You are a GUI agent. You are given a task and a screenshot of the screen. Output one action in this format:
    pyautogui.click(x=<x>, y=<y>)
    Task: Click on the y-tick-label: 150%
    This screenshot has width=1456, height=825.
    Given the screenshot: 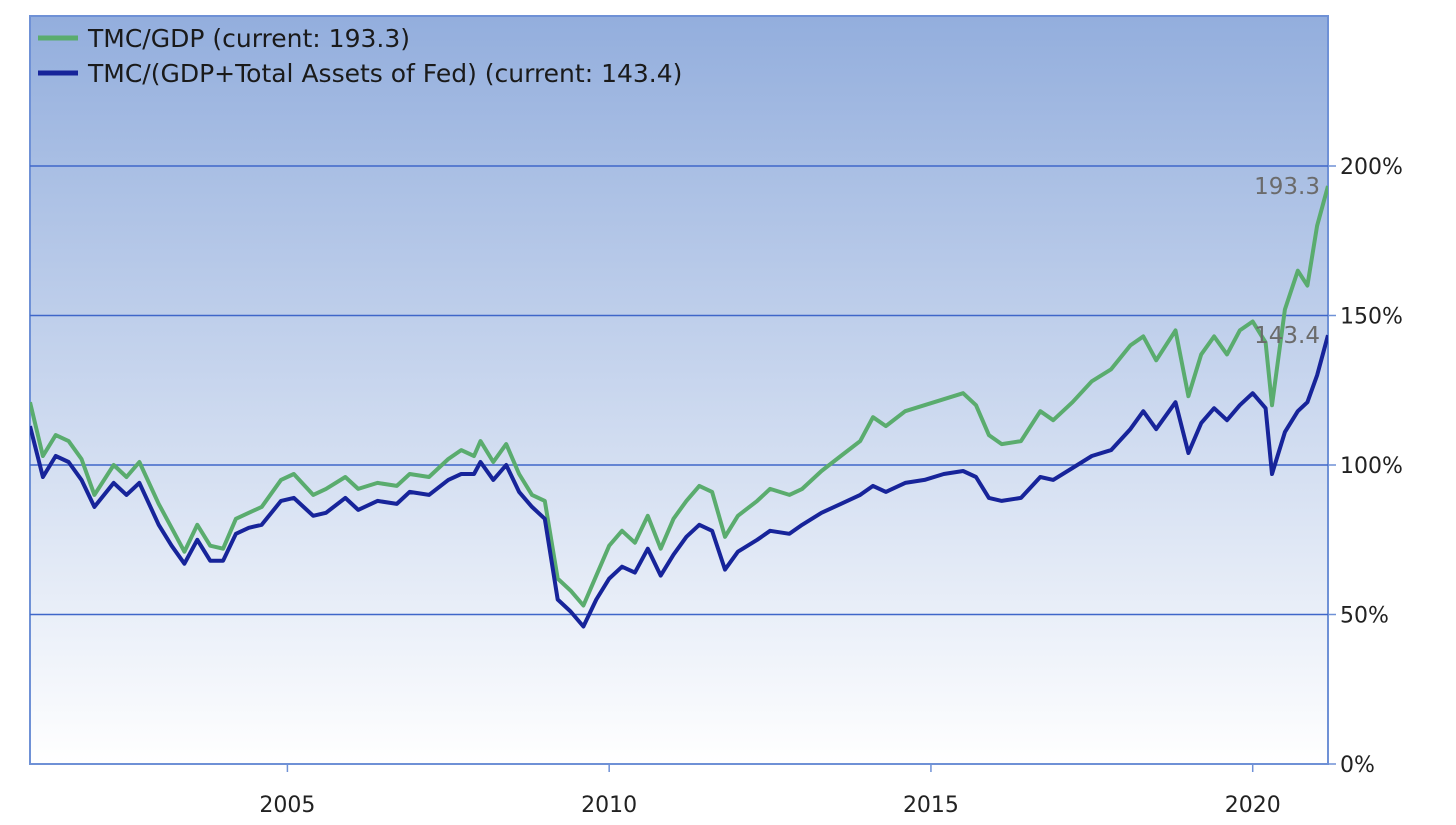 What is the action you would take?
    pyautogui.click(x=1371, y=317)
    